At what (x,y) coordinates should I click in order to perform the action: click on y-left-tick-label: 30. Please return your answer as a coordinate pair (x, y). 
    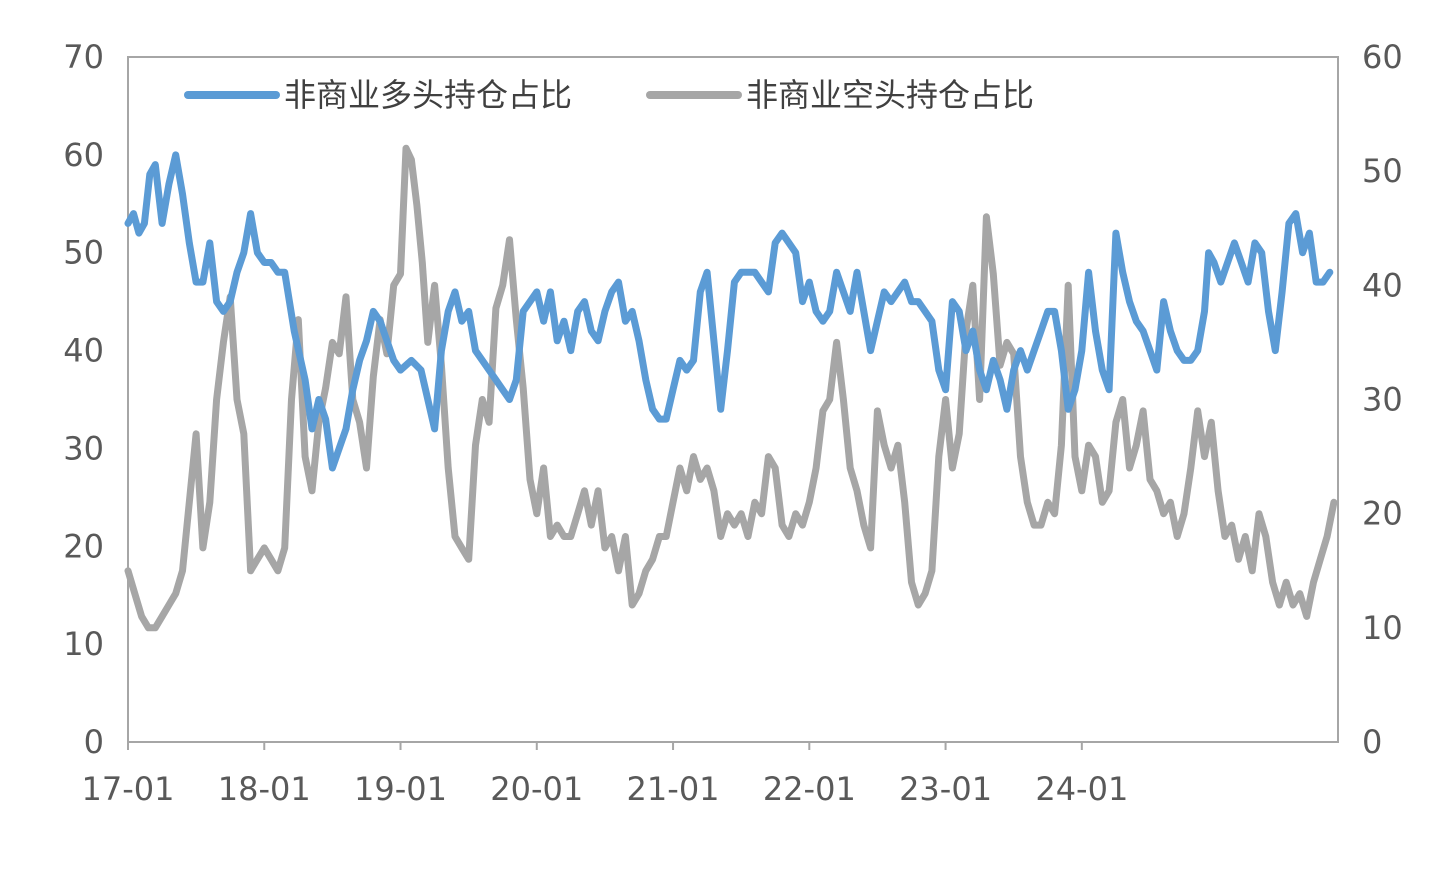
    Looking at the image, I should click on (83, 448).